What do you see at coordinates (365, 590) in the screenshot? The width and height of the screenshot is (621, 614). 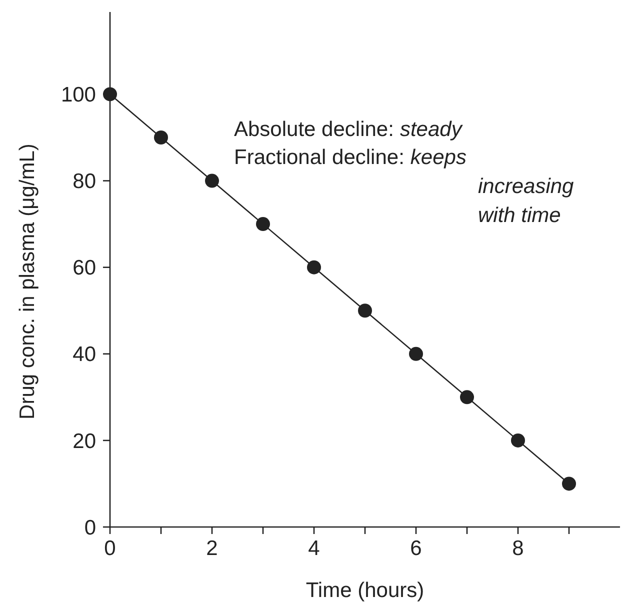 I see `x-axis-title: Time (hours)` at bounding box center [365, 590].